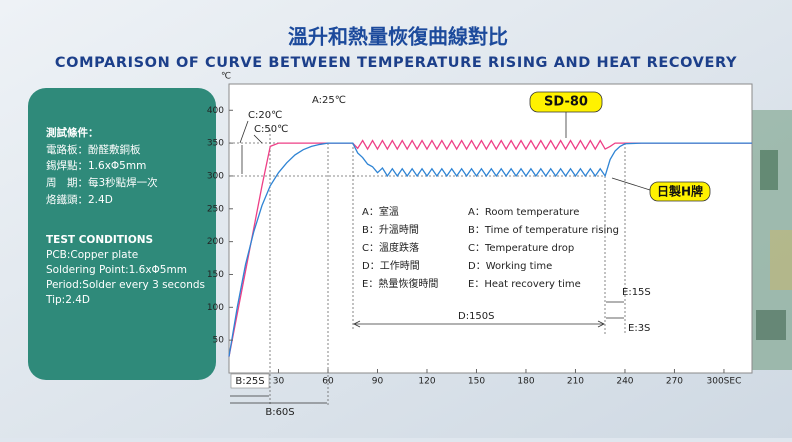 Image resolution: width=792 pixels, height=442 pixels. What do you see at coordinates (521, 248) in the screenshot?
I see `legend-en: C：Temperature drop` at bounding box center [521, 248].